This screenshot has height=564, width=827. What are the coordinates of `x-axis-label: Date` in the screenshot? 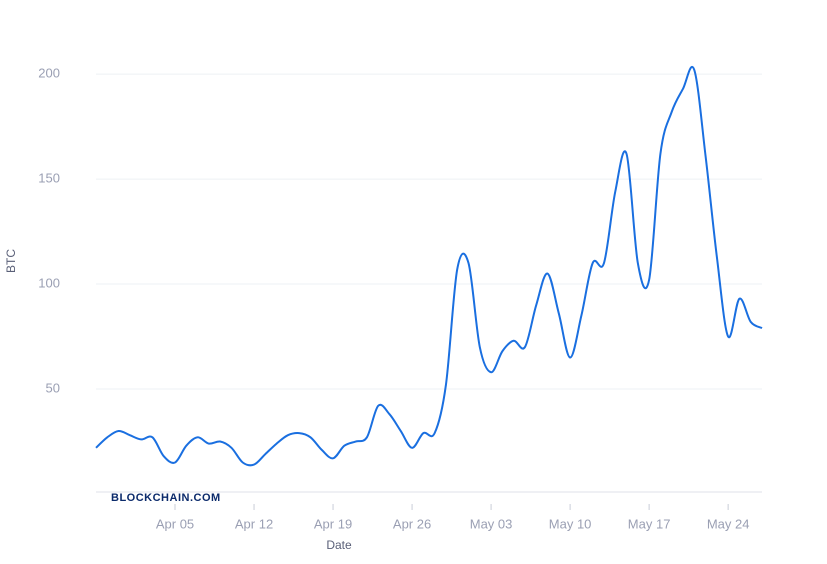 It's located at (339, 545).